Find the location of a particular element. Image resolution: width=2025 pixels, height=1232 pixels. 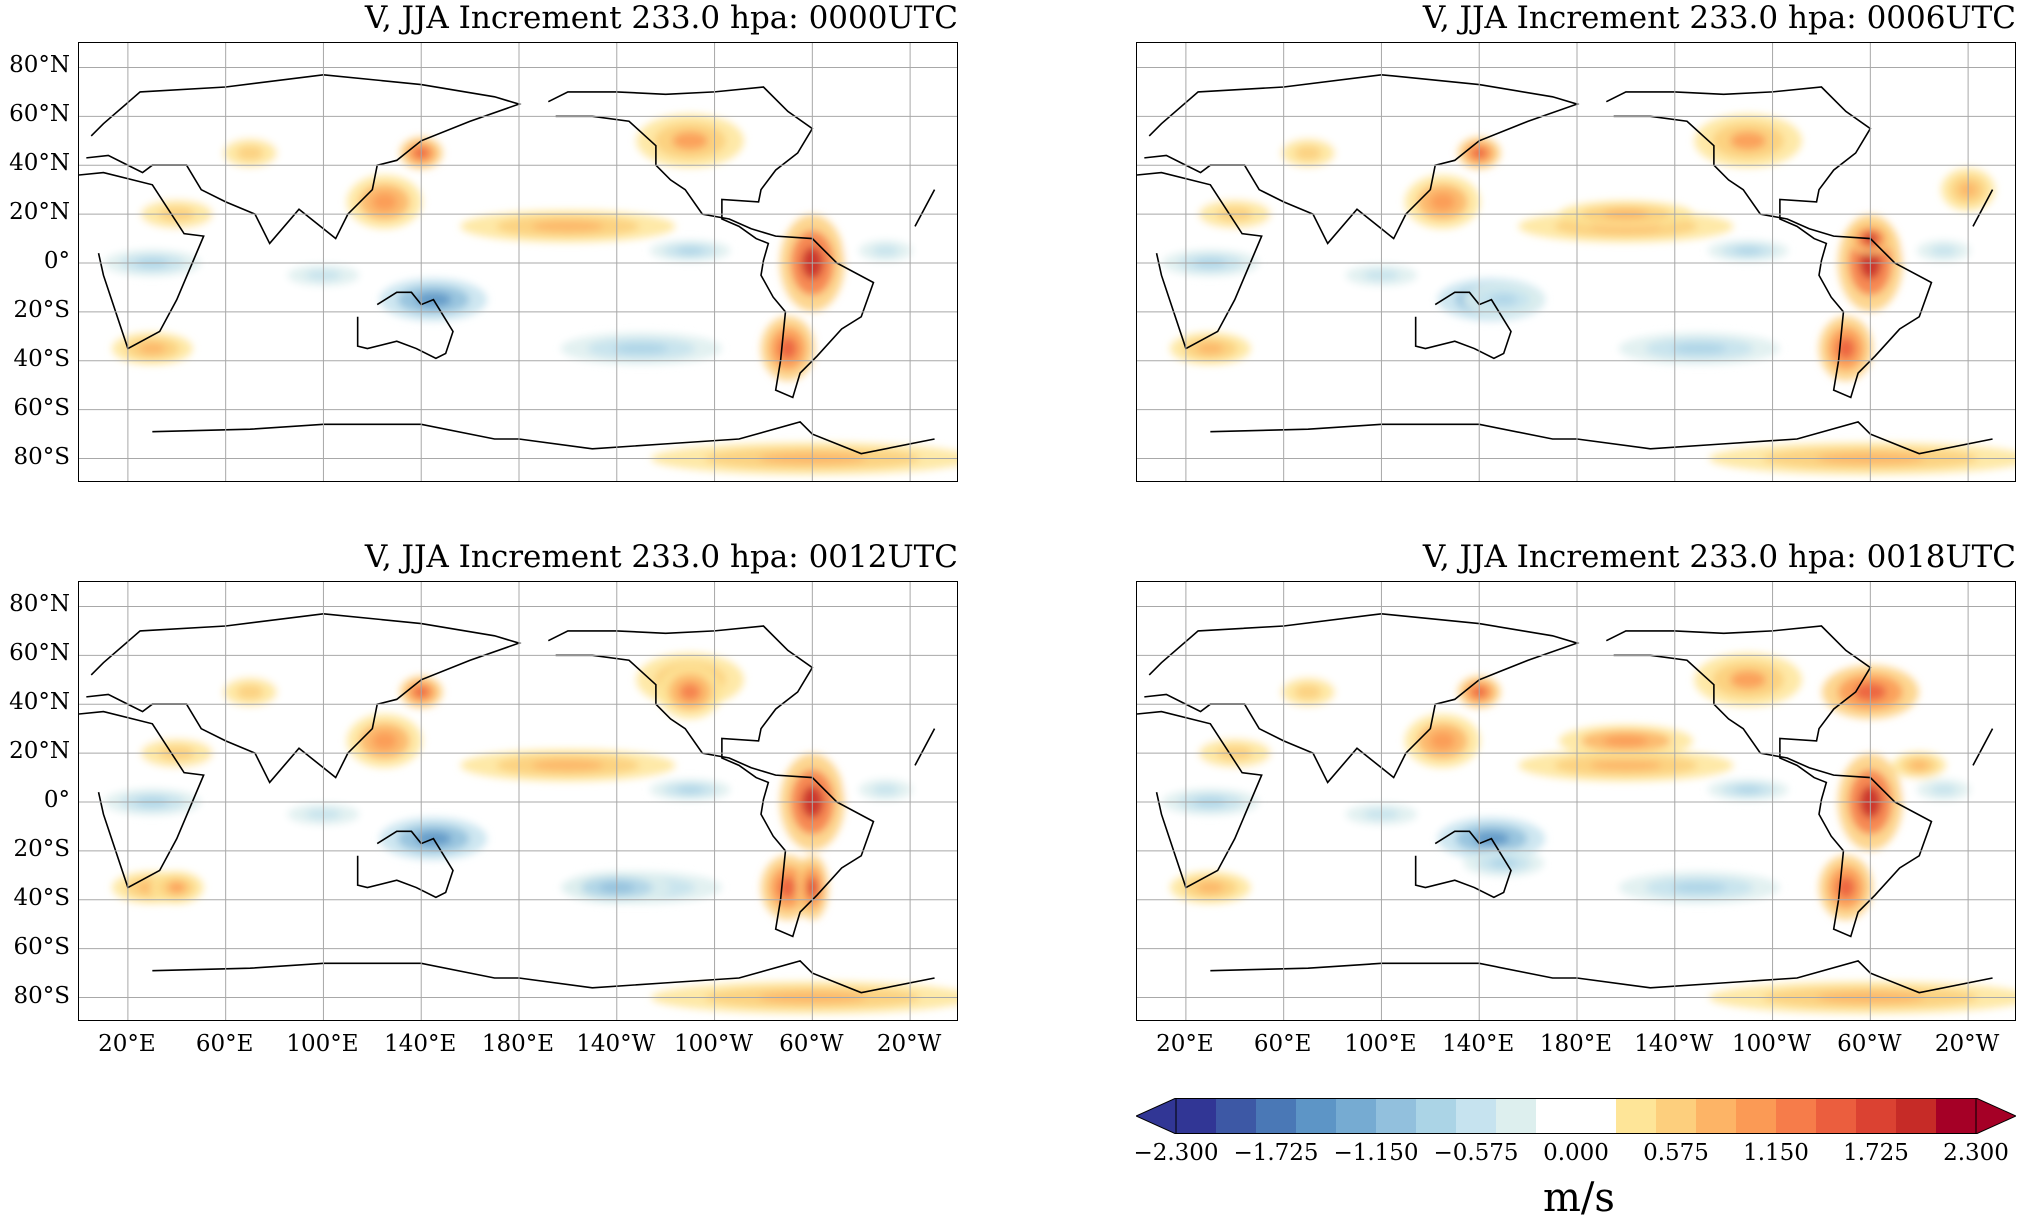

colorbar-tick-label: 1.150 is located at coordinates (1776, 1153).